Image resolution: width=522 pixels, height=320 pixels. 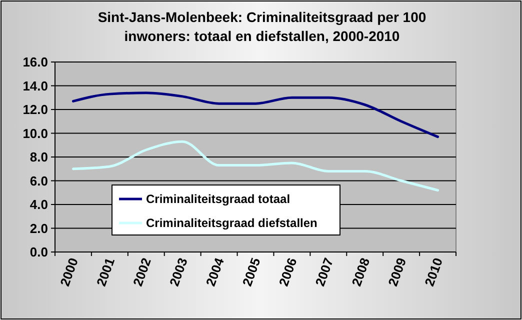 What do you see at coordinates (142, 272) in the screenshot?
I see `x-tick-label: 2002` at bounding box center [142, 272].